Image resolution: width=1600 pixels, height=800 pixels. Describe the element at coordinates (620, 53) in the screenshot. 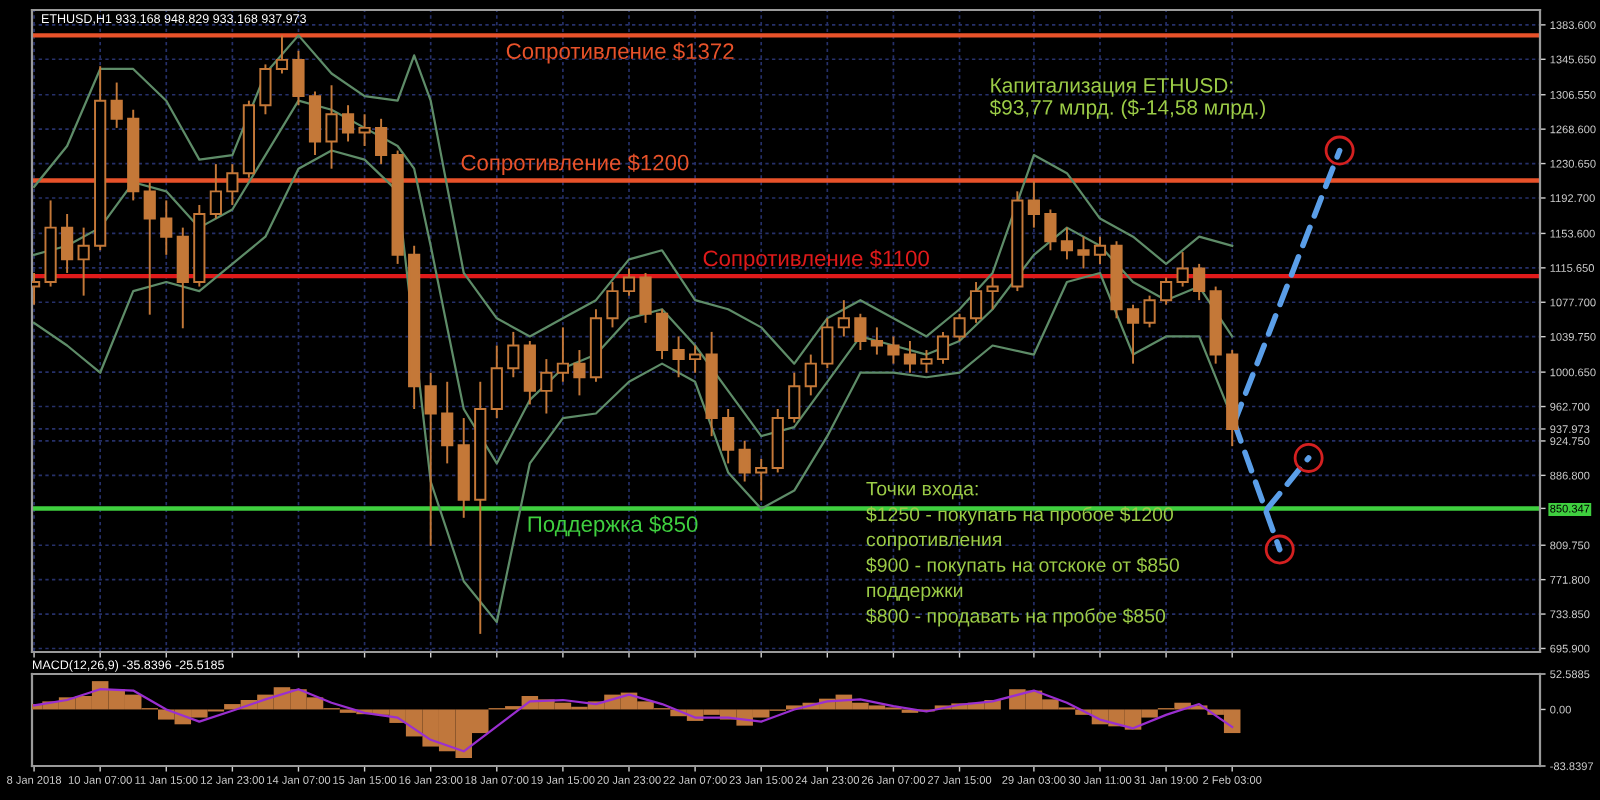

I see `ref-line-label: Сопротивление $1372` at that location.